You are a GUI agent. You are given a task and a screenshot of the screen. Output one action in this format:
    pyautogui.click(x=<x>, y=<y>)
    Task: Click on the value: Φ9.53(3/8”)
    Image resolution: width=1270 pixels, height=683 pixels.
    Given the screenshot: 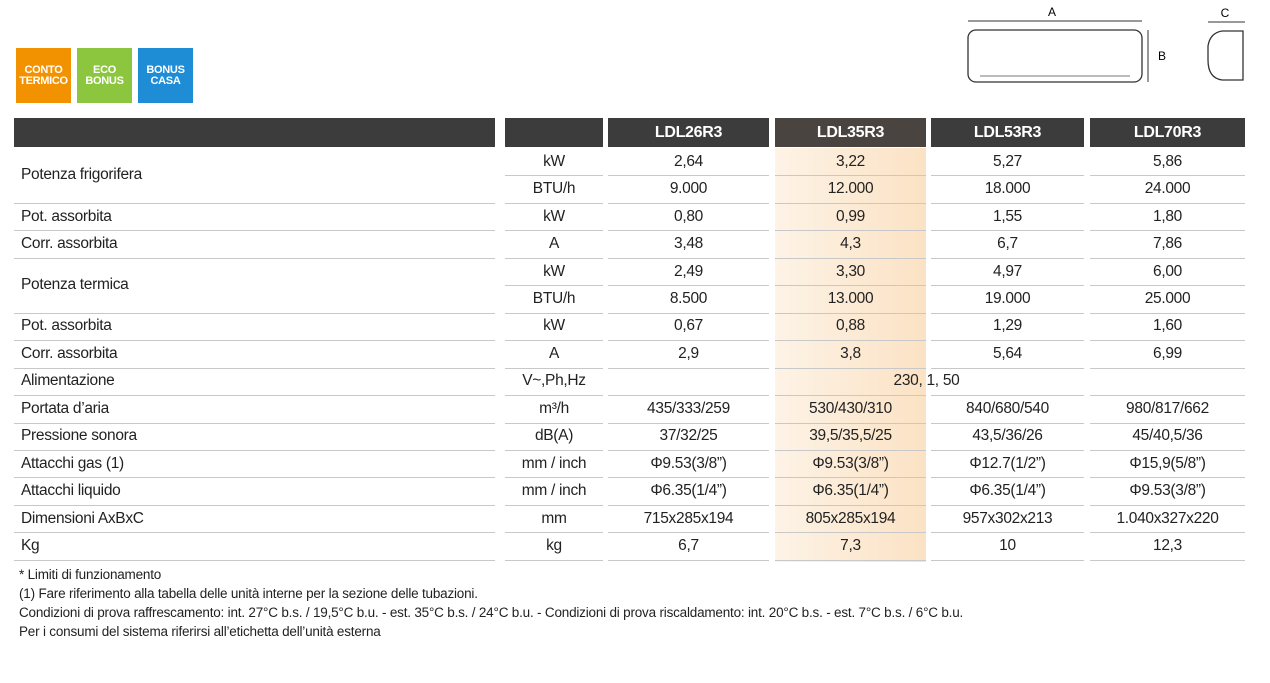 What is the action you would take?
    pyautogui.click(x=850, y=463)
    